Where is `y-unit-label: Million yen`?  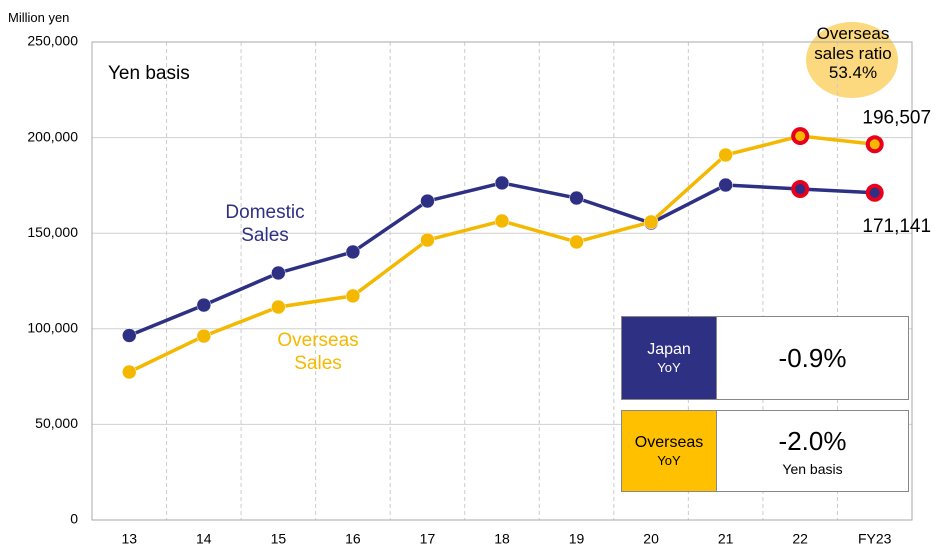 y-unit-label: Million yen is located at coordinates (39, 17).